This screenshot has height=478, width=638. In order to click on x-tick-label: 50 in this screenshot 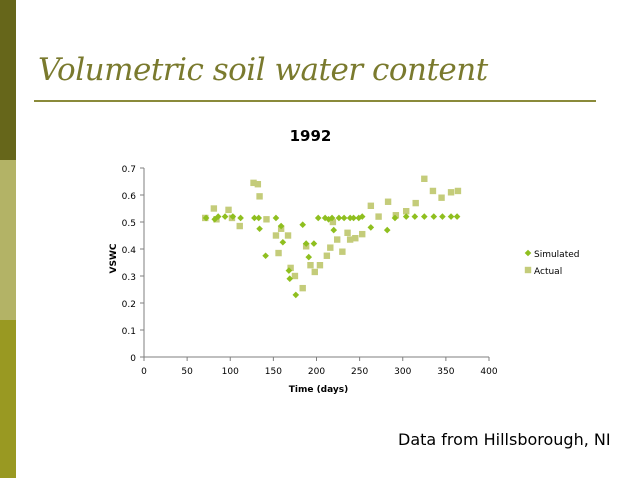, I will do `click(187, 372)`.